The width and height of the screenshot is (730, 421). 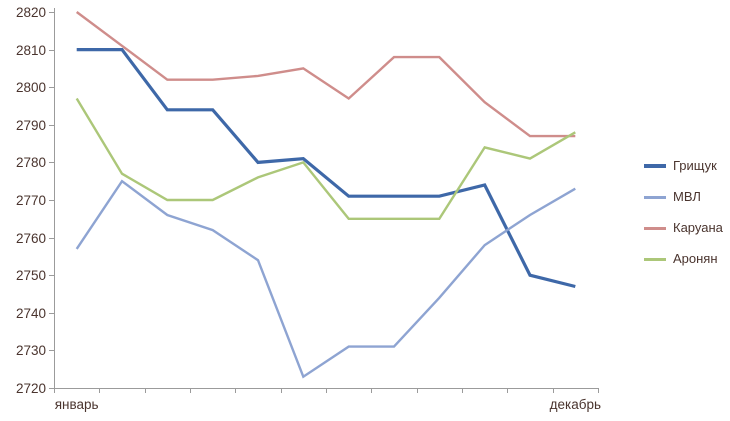 What do you see at coordinates (31, 12) in the screenshot?
I see `y-axis-label: 2820` at bounding box center [31, 12].